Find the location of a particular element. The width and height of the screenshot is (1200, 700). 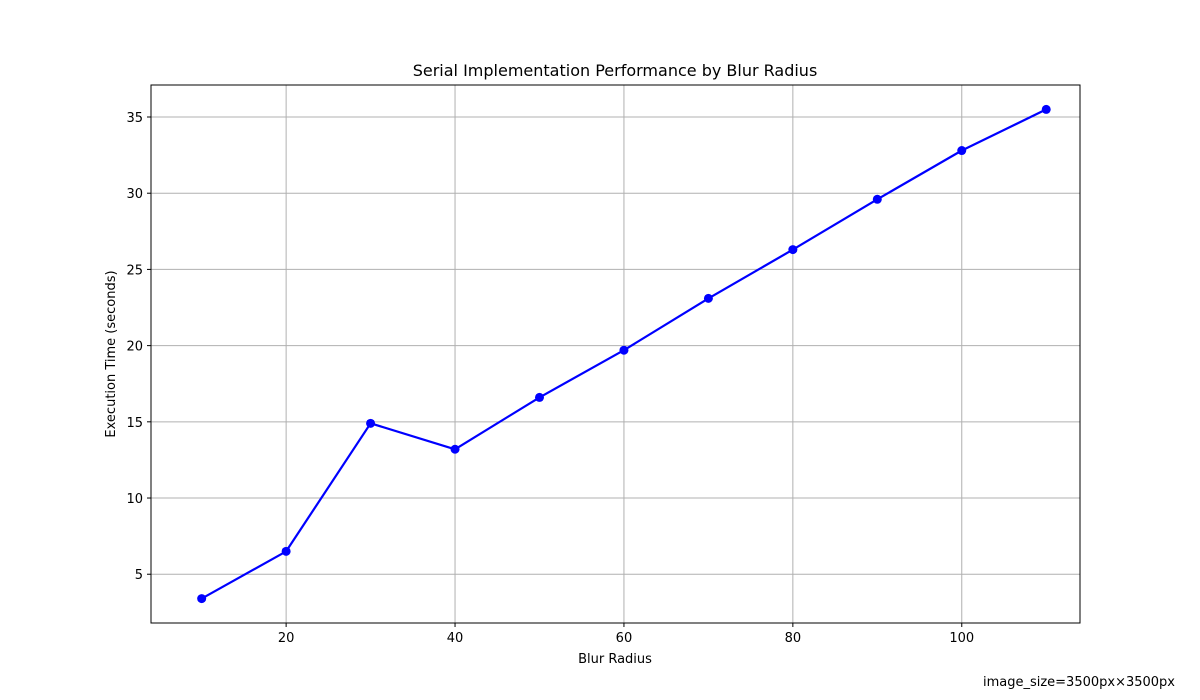

y-axis: 5 10 15 20 25 30 35 is located at coordinates (138, 347).